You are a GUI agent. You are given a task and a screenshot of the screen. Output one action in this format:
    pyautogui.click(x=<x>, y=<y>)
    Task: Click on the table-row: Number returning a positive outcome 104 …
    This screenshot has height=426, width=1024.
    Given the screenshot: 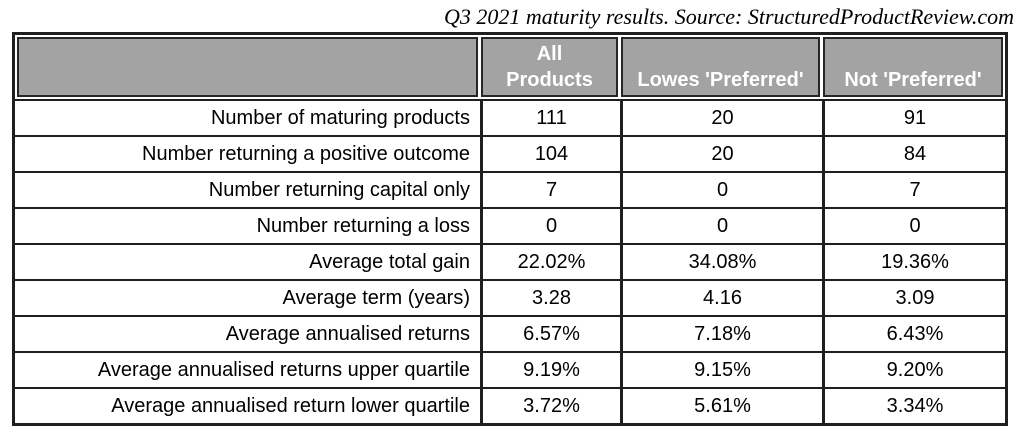 What is the action you would take?
    pyautogui.click(x=510, y=153)
    